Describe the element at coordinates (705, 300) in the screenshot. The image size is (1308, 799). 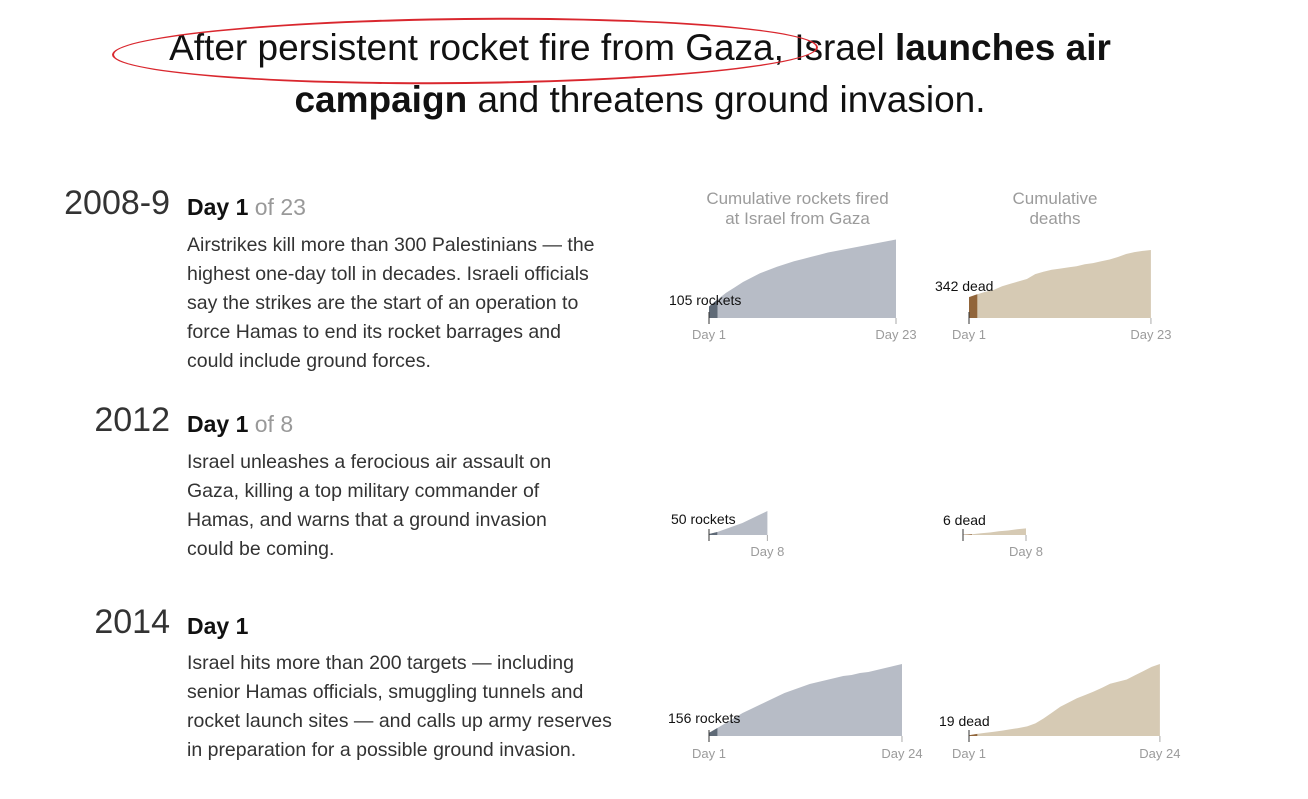
I see `data-label: 105 rockets` at that location.